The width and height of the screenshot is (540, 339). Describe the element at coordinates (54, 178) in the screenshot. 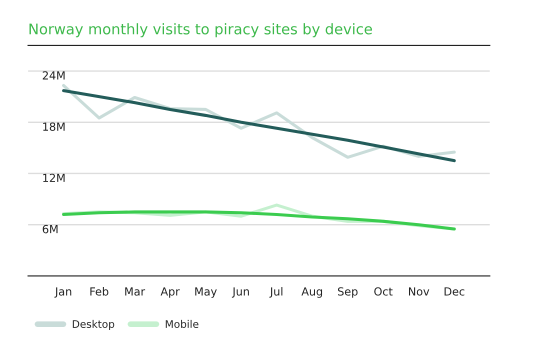

I see `y-tick-label: 12M` at that location.